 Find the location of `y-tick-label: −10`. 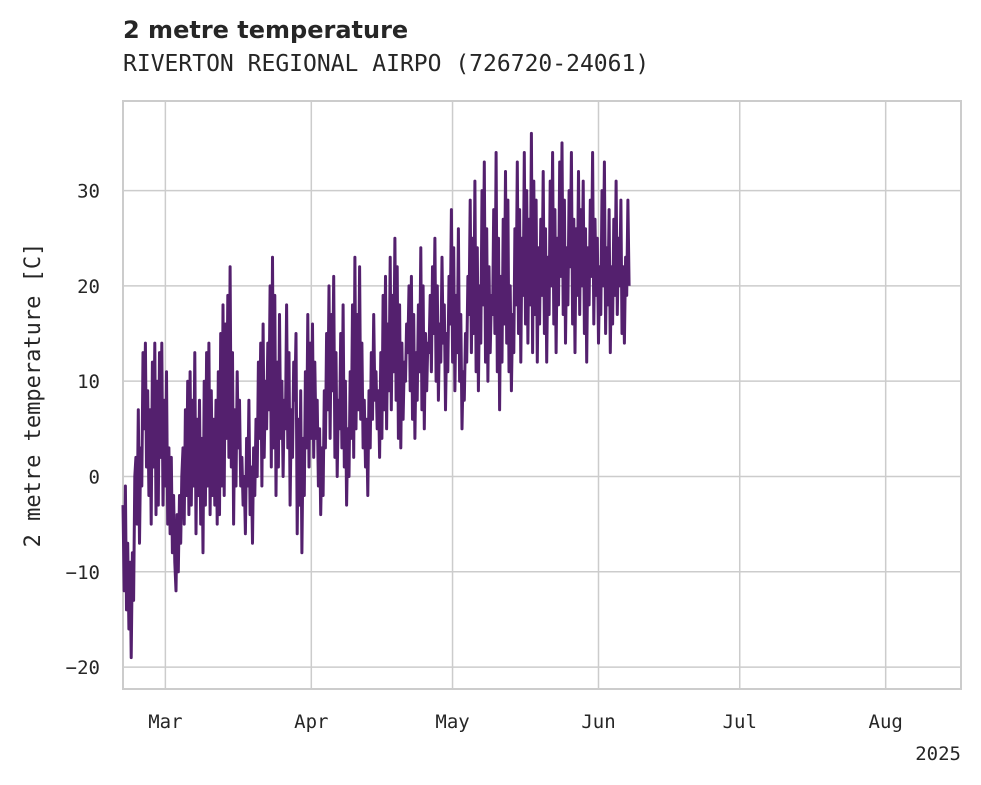

y-tick-label: −10 is located at coordinates (83, 573).